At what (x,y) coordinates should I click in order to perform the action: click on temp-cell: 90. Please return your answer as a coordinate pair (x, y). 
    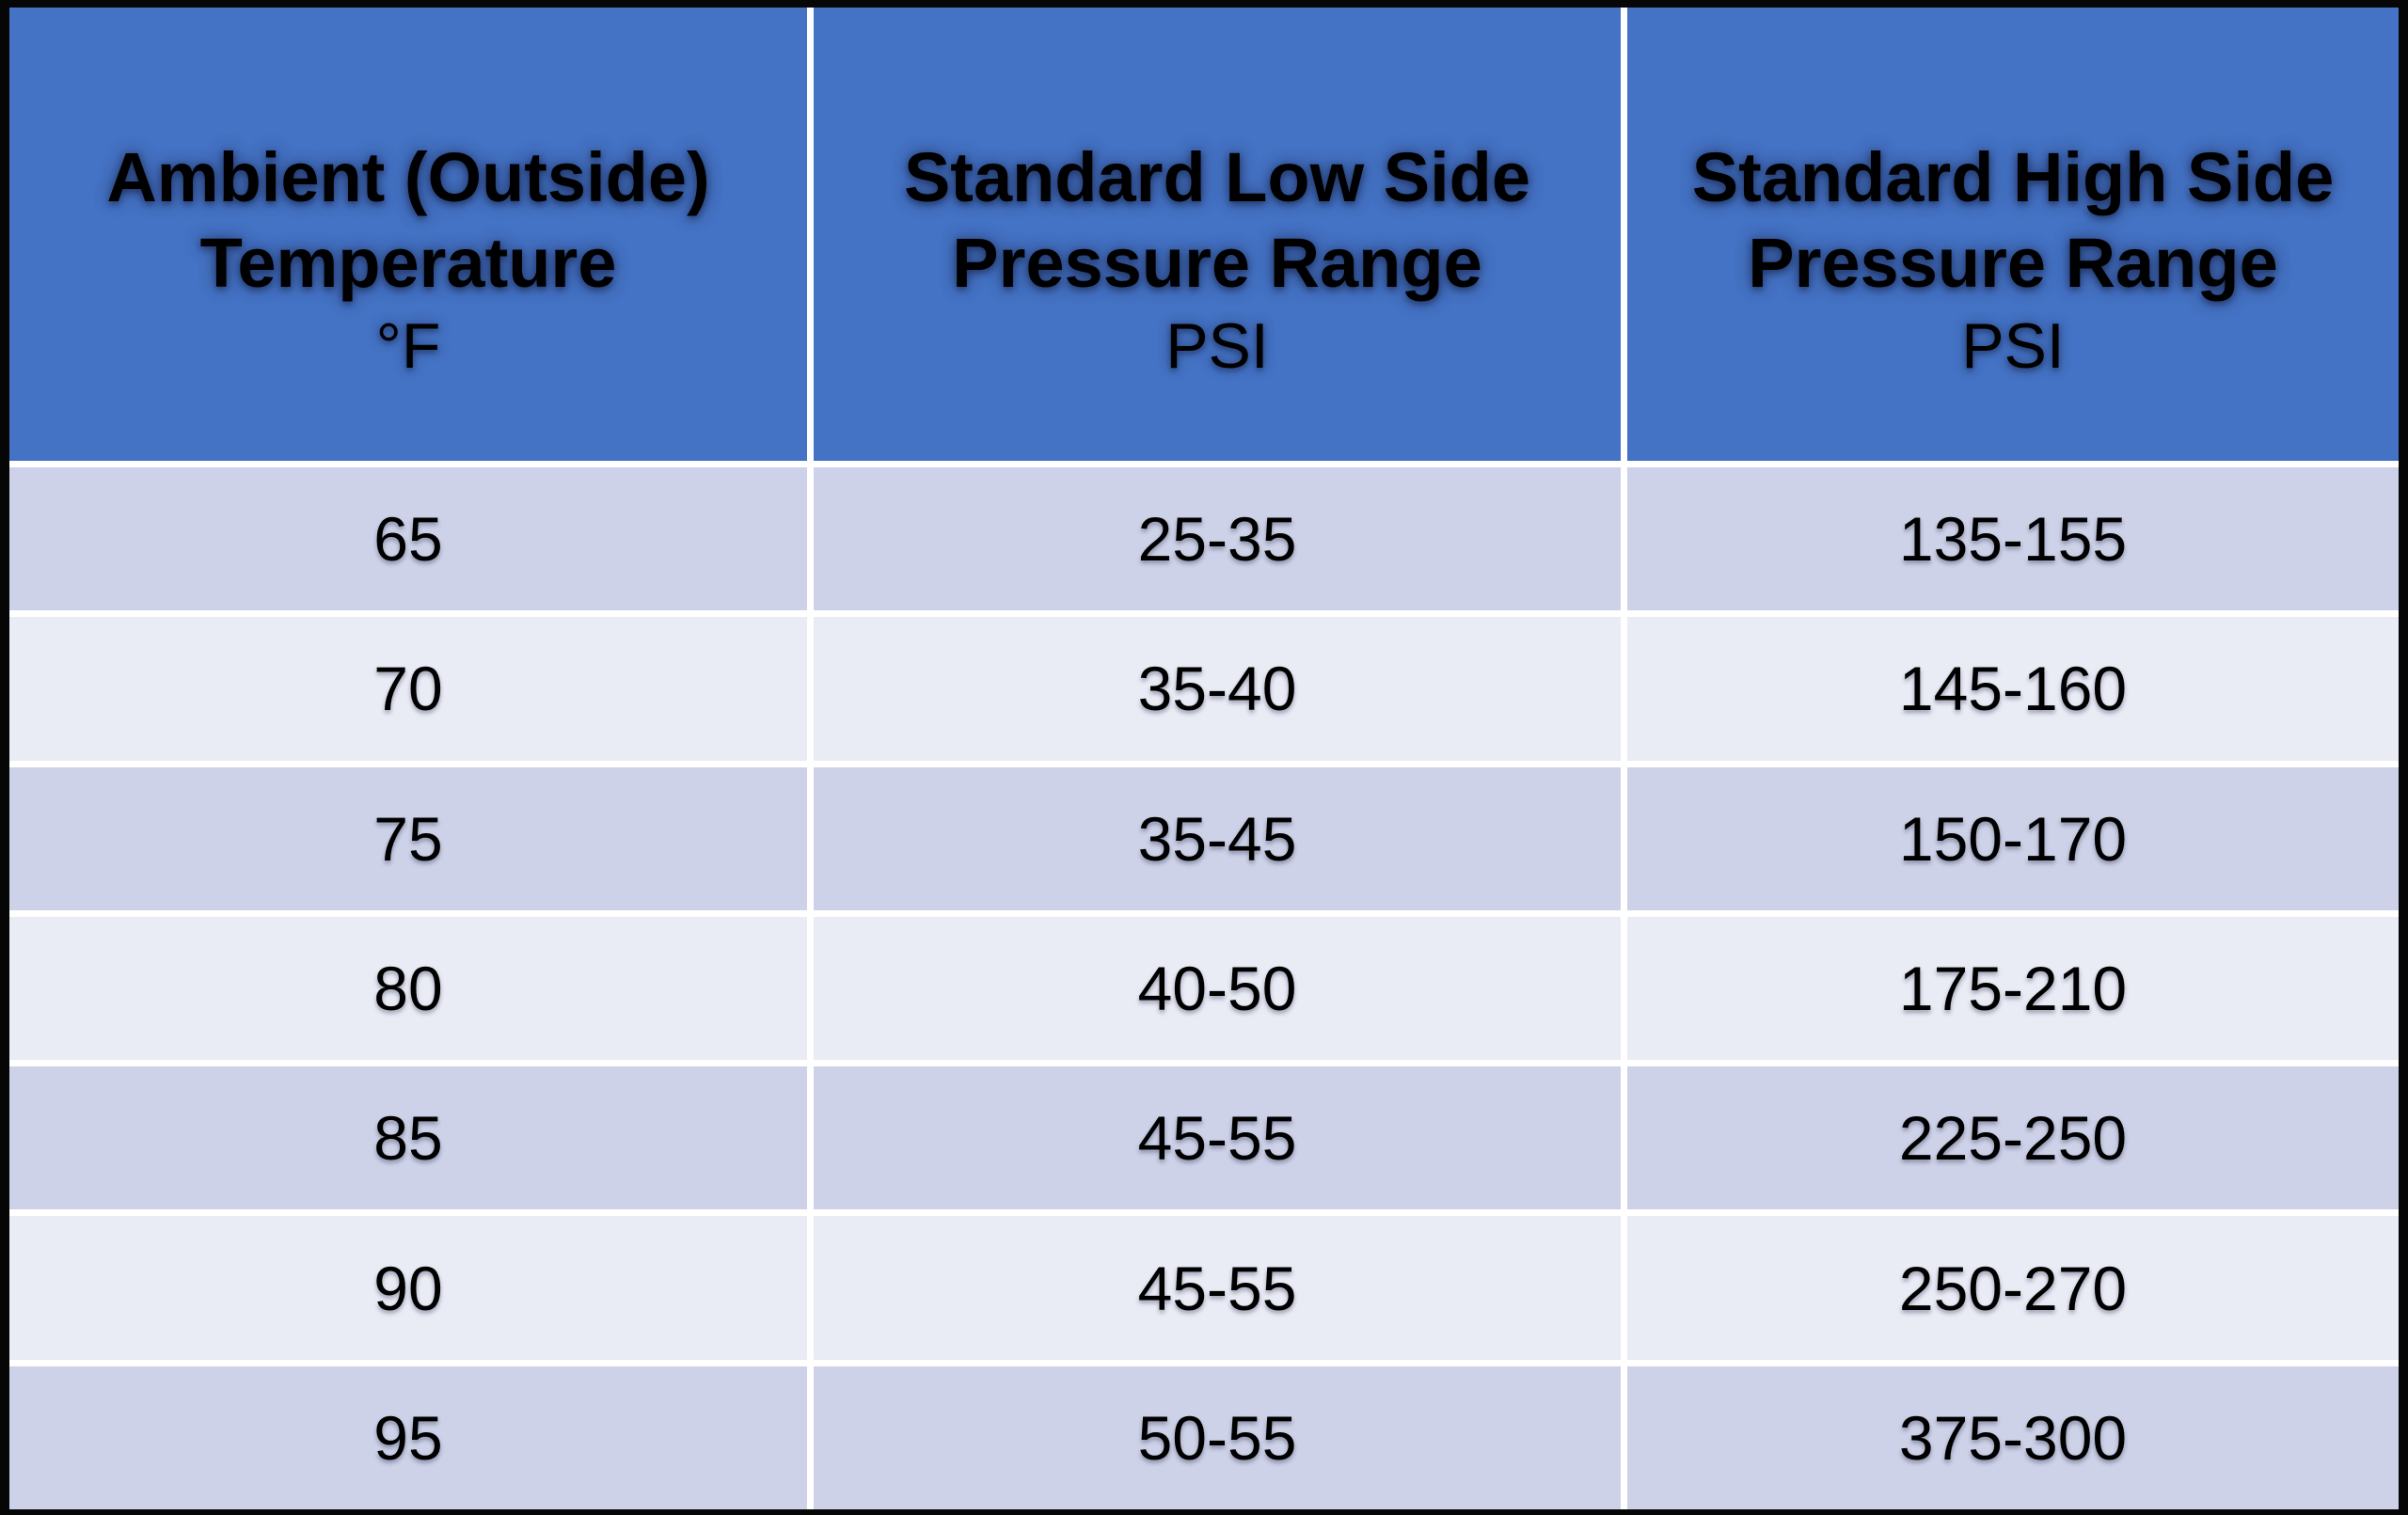
    Looking at the image, I should click on (408, 1288).